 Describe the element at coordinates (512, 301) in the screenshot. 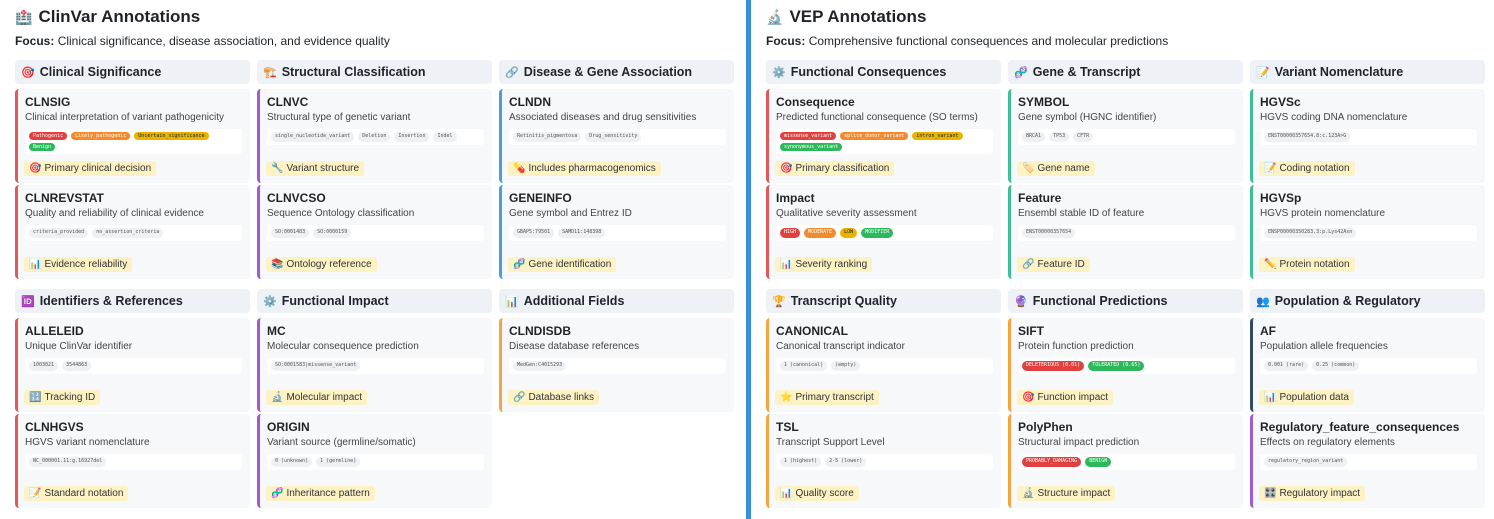

I see `section-icon: 📊` at that location.